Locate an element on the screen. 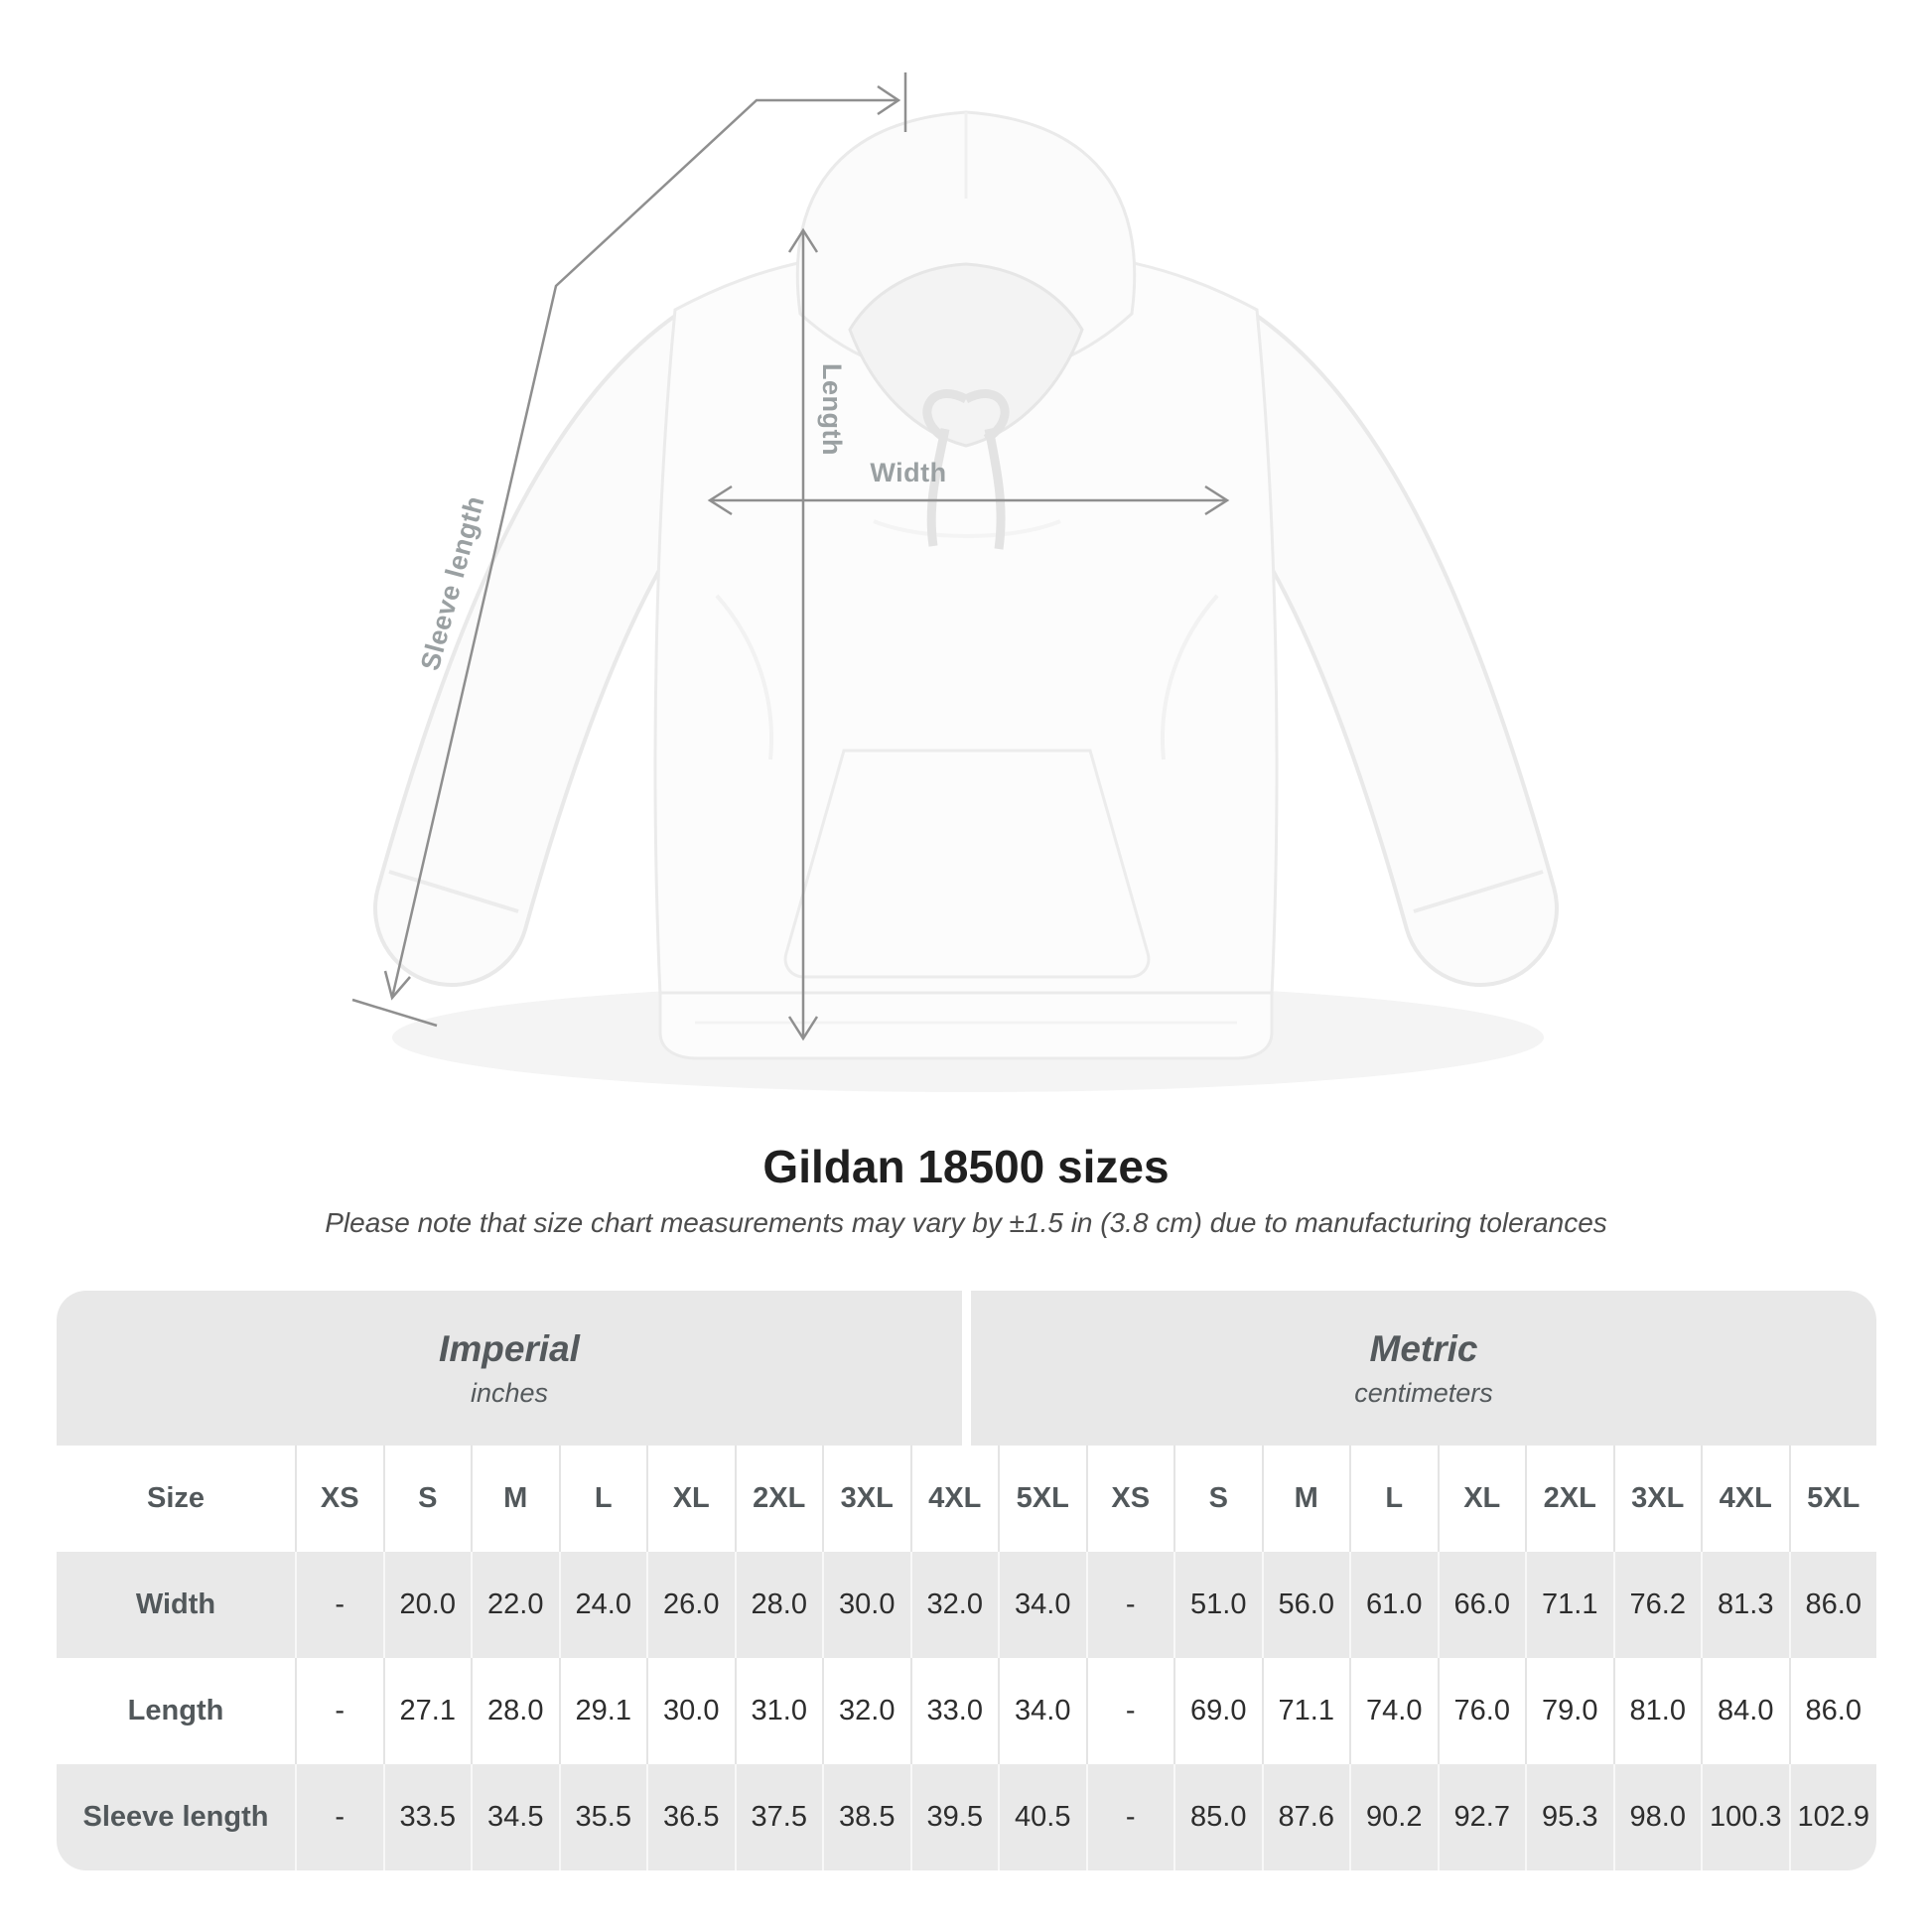 The height and width of the screenshot is (1932, 1932). value-cell: 22.0 is located at coordinates (515, 1605).